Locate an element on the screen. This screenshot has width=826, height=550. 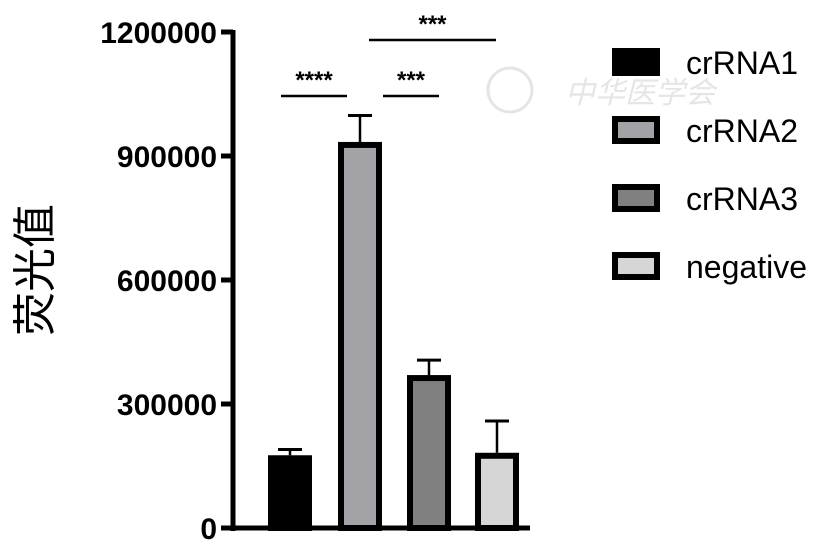
legend-label: negative is located at coordinates (746, 267).